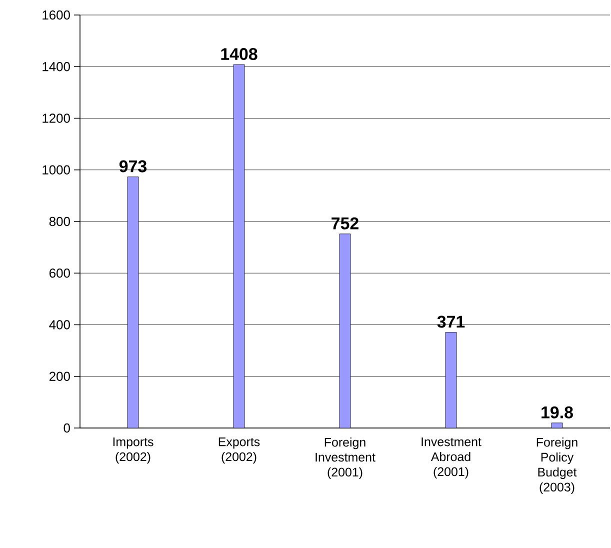 Image resolution: width=611 pixels, height=548 pixels. Describe the element at coordinates (133, 451) in the screenshot. I see `x-tick-label: Imports (2002)` at that location.